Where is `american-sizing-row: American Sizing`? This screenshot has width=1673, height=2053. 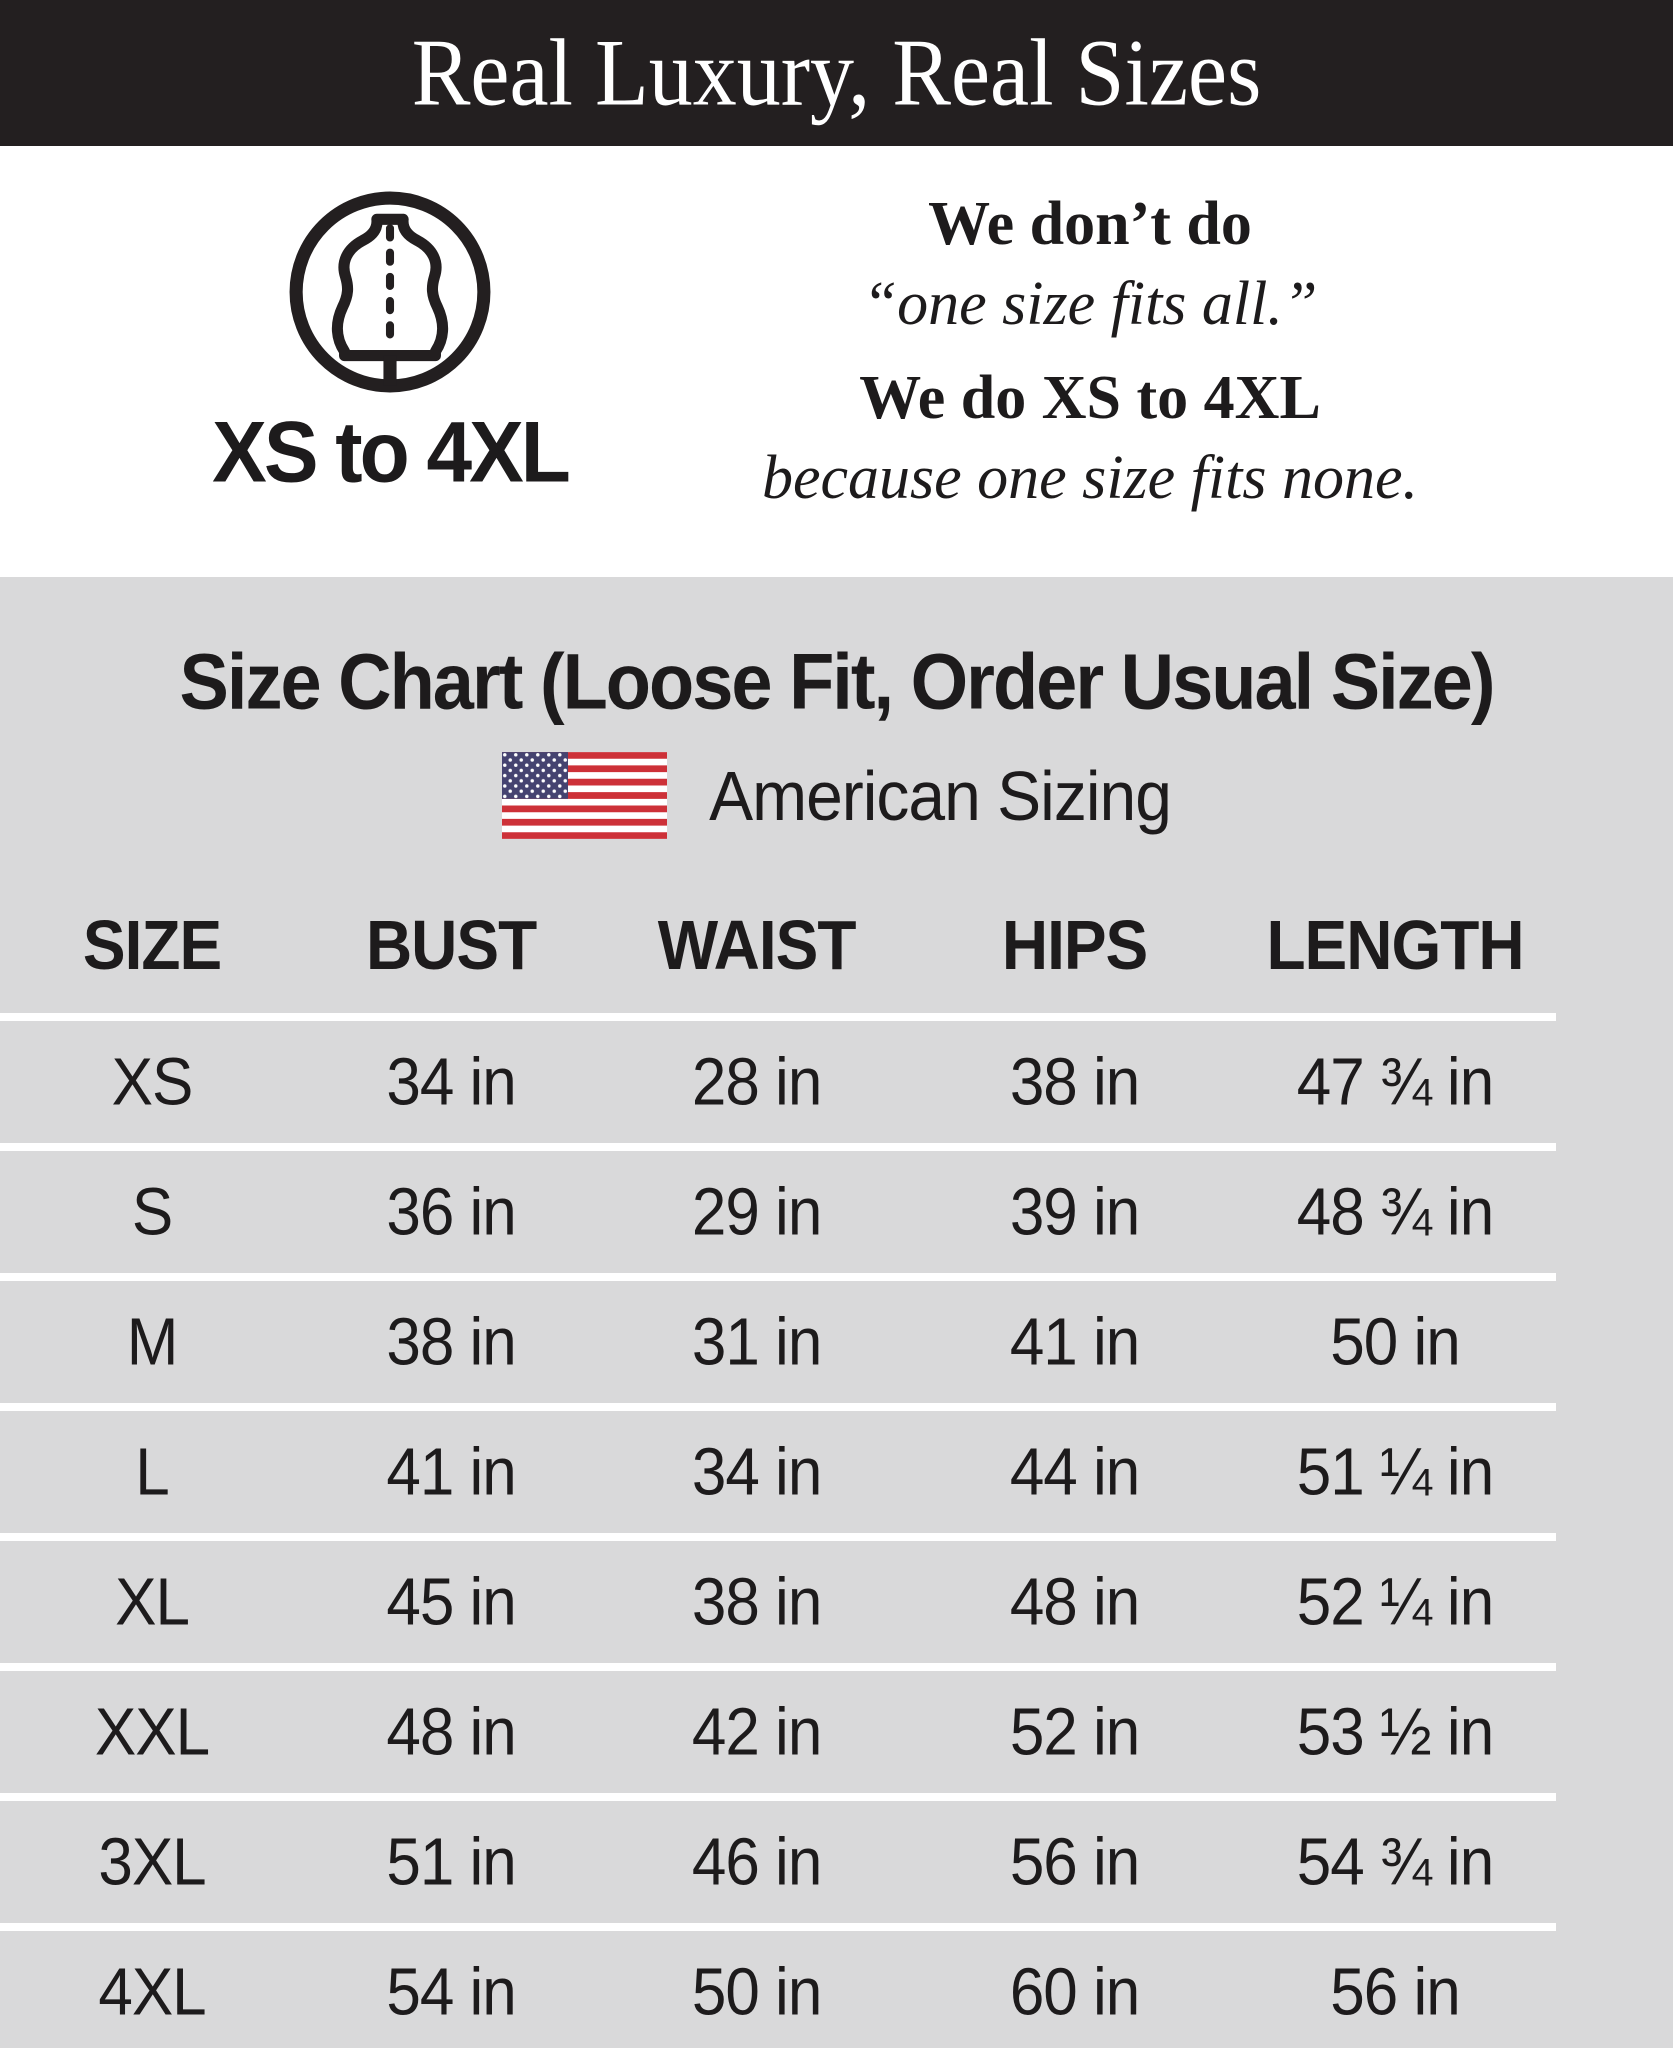 american-sizing-row: American Sizing is located at coordinates (836, 795).